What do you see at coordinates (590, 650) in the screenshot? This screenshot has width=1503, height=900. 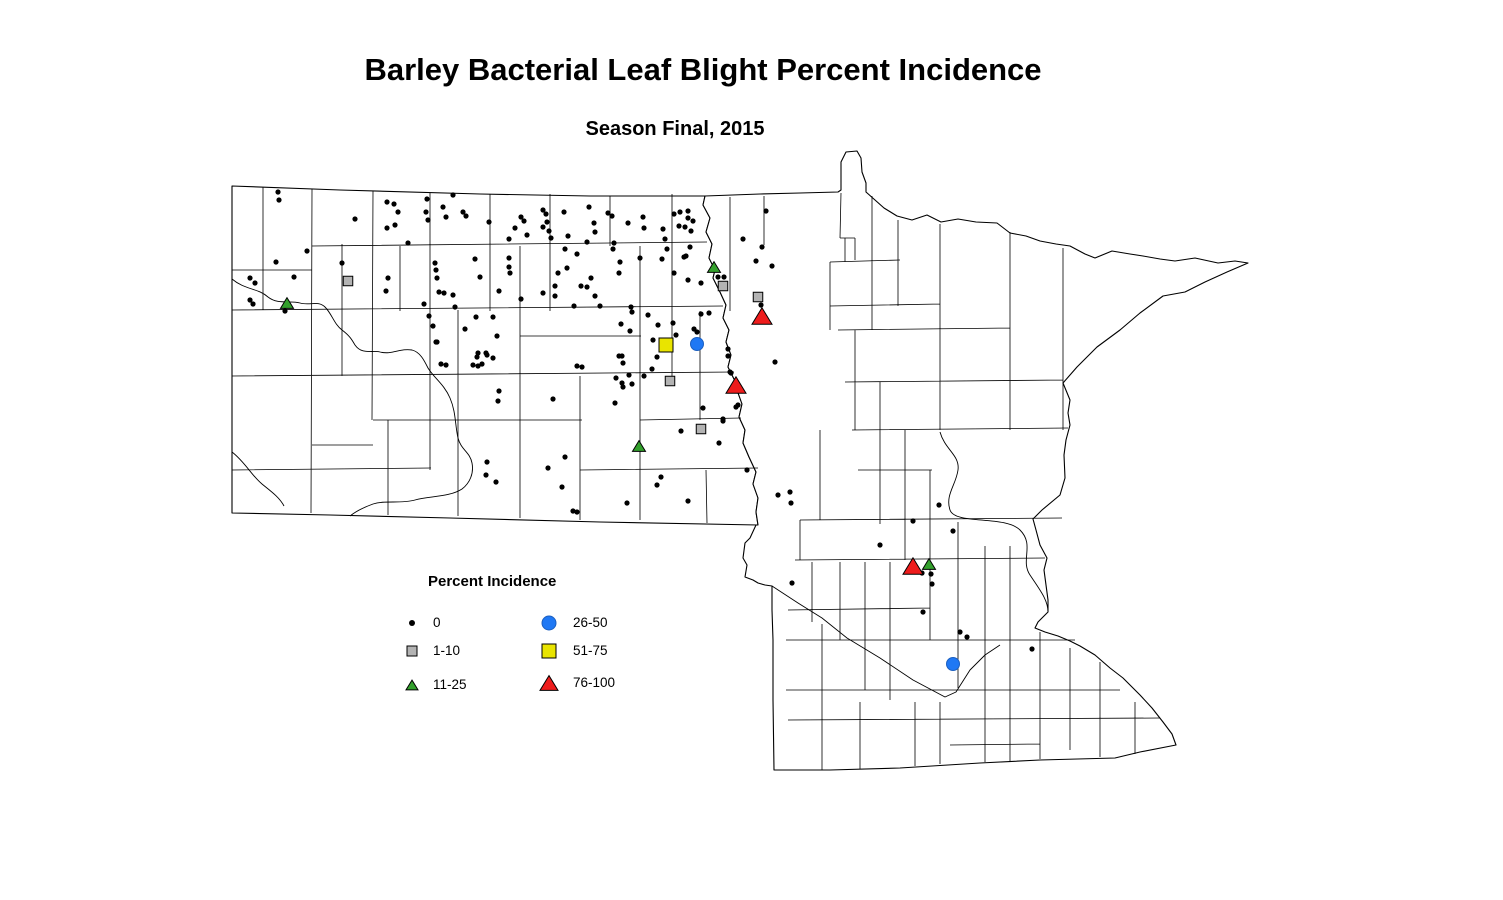 I see `legend-label-51-75: 51-75` at bounding box center [590, 650].